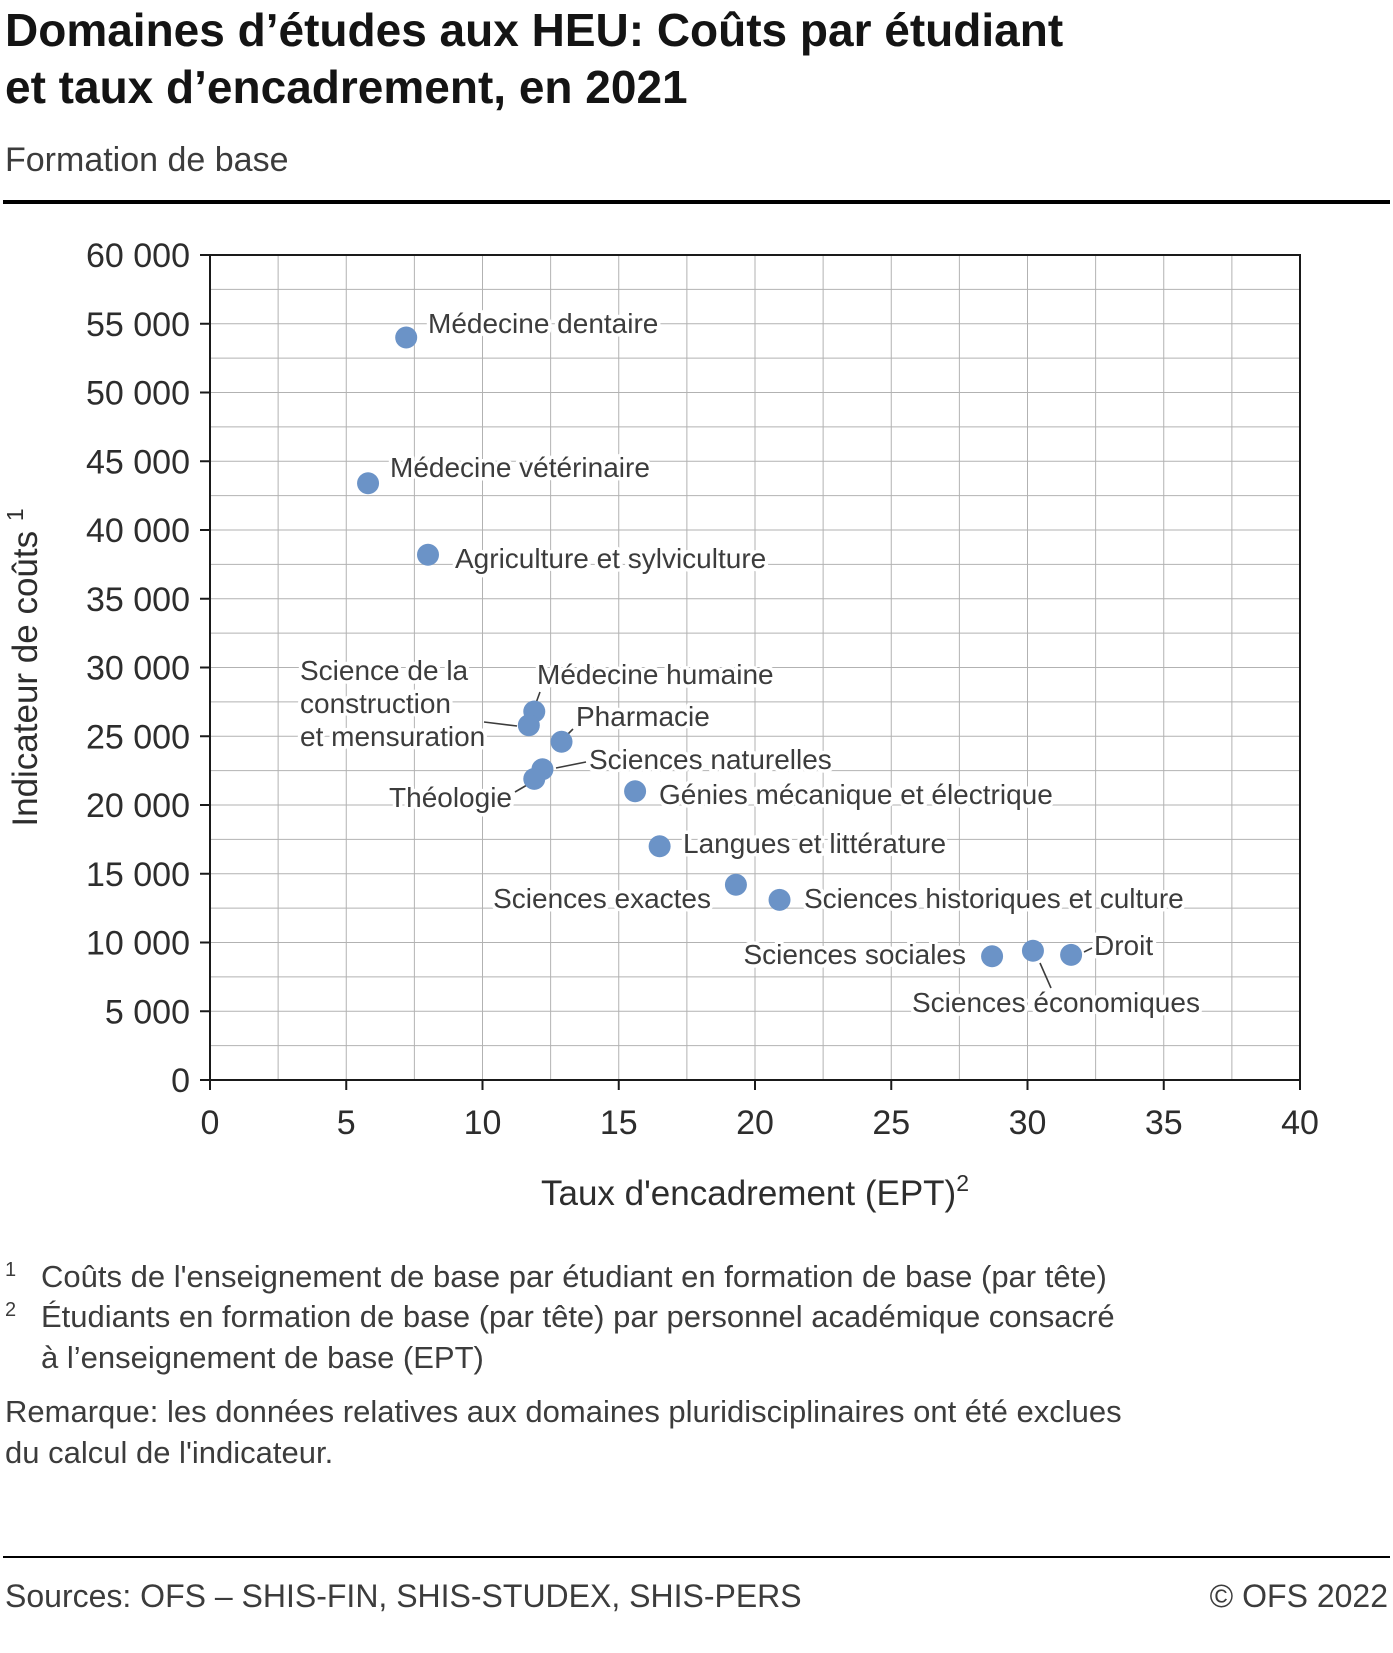 The height and width of the screenshot is (1653, 1393). I want to click on y-tick-label: 25 000, so click(138, 737).